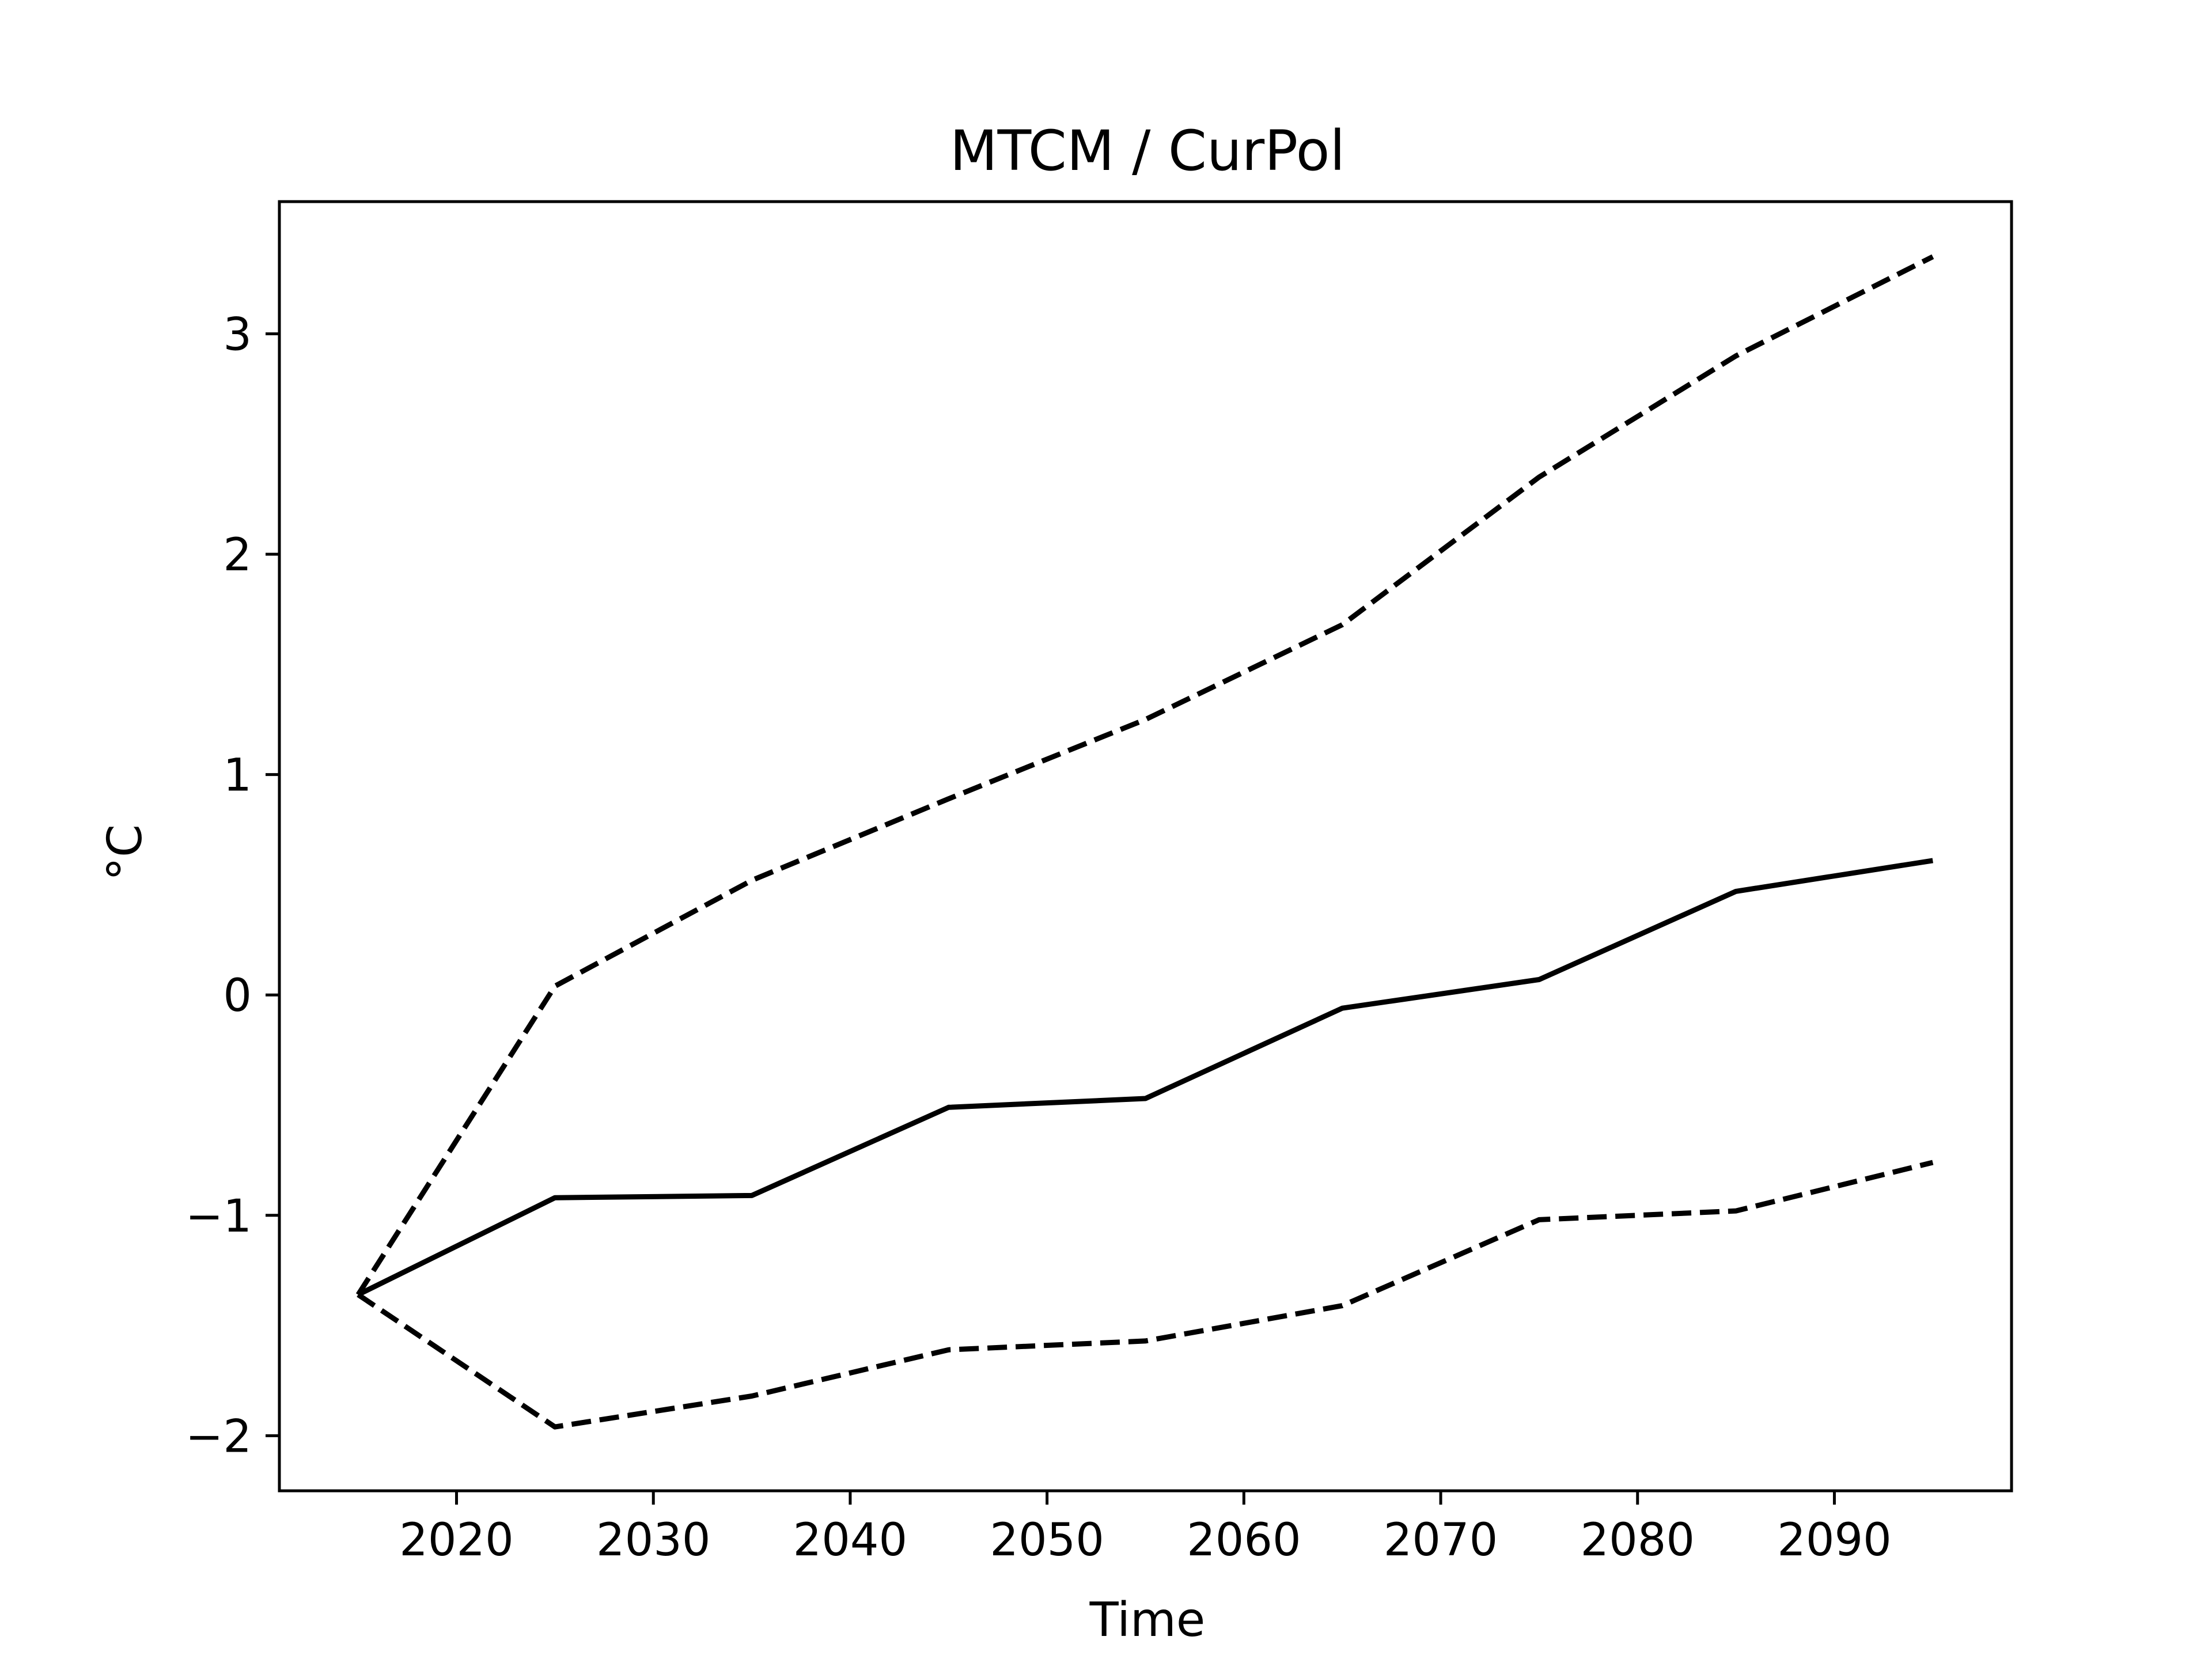  Describe the element at coordinates (456, 1540) in the screenshot. I see `x-tick-label: 2020` at that location.